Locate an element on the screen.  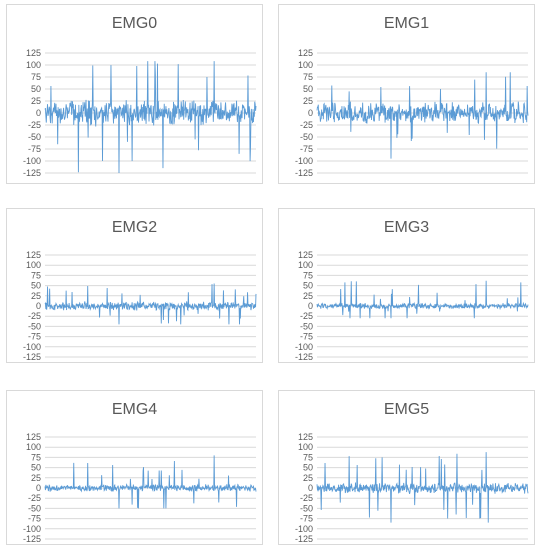
chart-panel-emg2: EMG2 125 100 75 50 25 0 -25 -50 -75 -100 -125 is located at coordinates (134, 285).